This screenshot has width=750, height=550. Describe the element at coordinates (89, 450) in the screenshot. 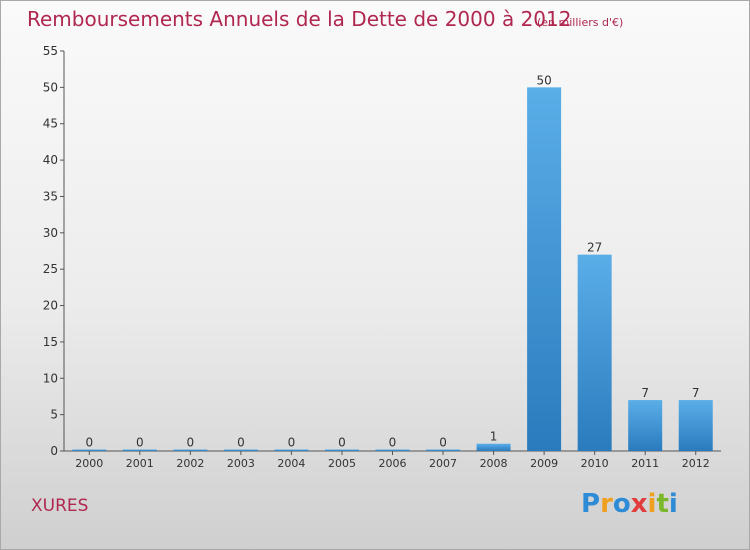

I see `bar-2000` at that location.